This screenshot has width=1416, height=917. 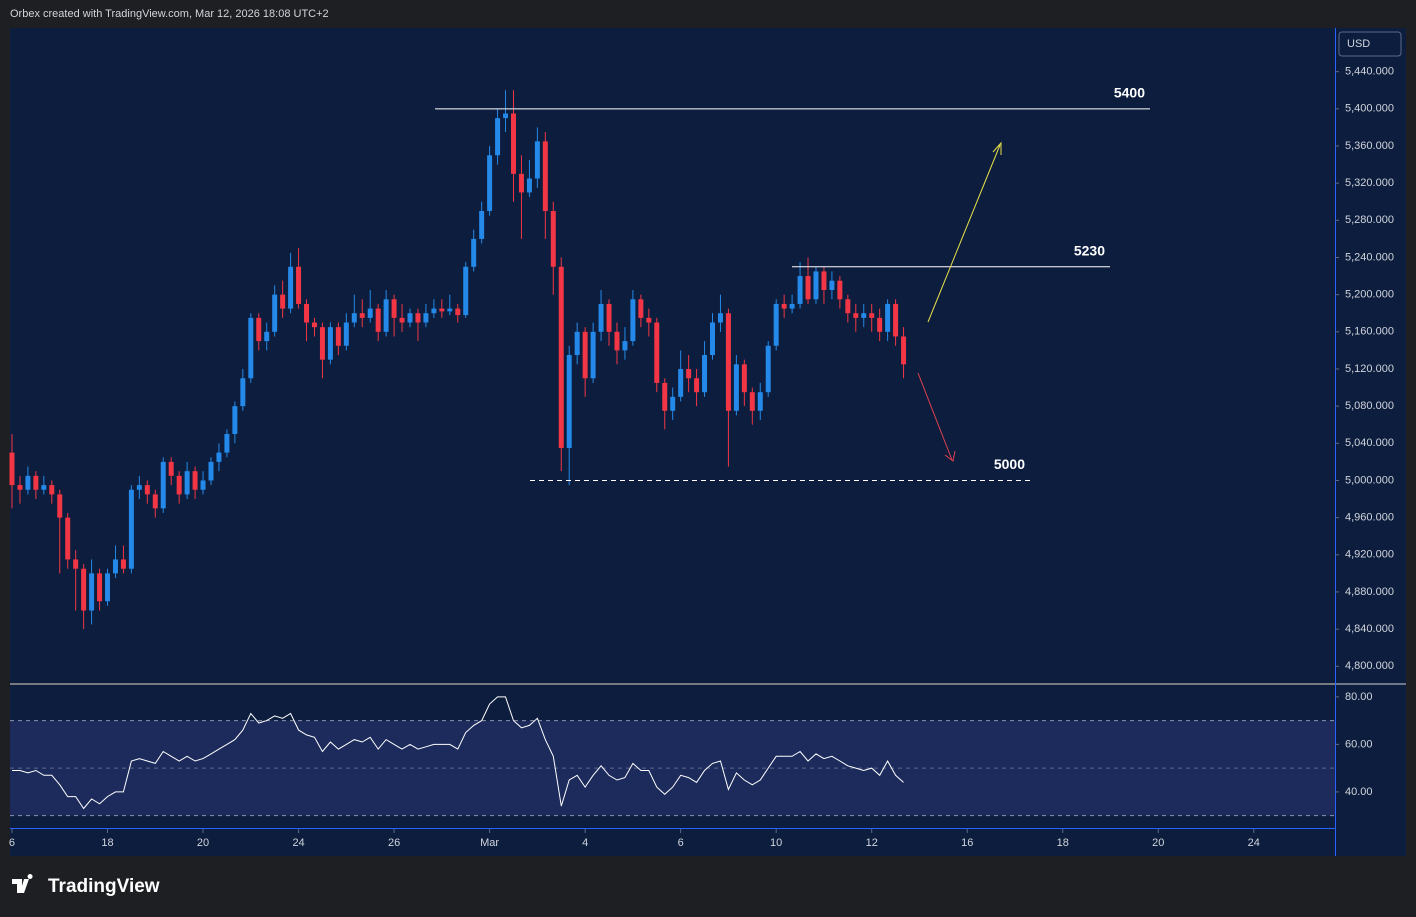 I want to click on y-tick-label: 5,120.000, so click(x=1369, y=369).